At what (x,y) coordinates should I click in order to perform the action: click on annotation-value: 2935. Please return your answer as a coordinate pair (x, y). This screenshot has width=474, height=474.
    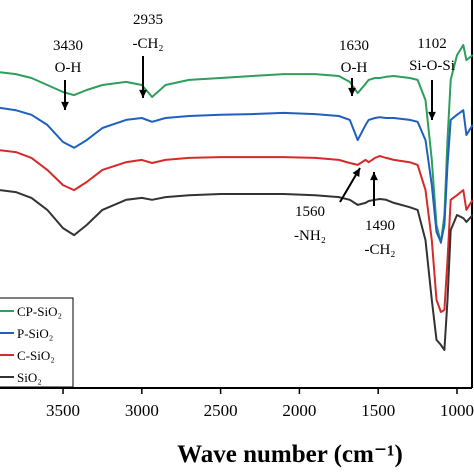
    Looking at the image, I should click on (148, 20).